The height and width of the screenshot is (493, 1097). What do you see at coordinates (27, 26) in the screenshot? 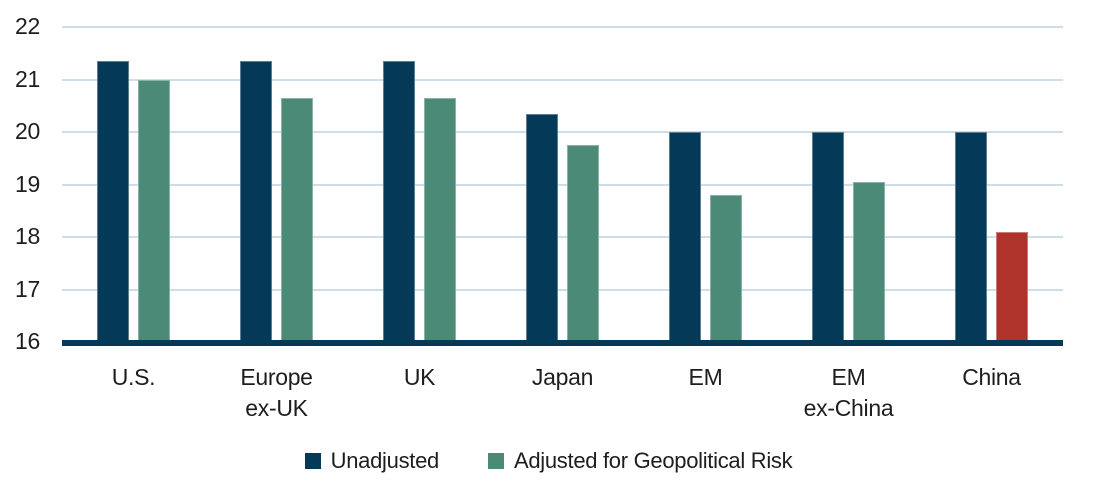
I see `y-tick-label-22: 22` at bounding box center [27, 26].